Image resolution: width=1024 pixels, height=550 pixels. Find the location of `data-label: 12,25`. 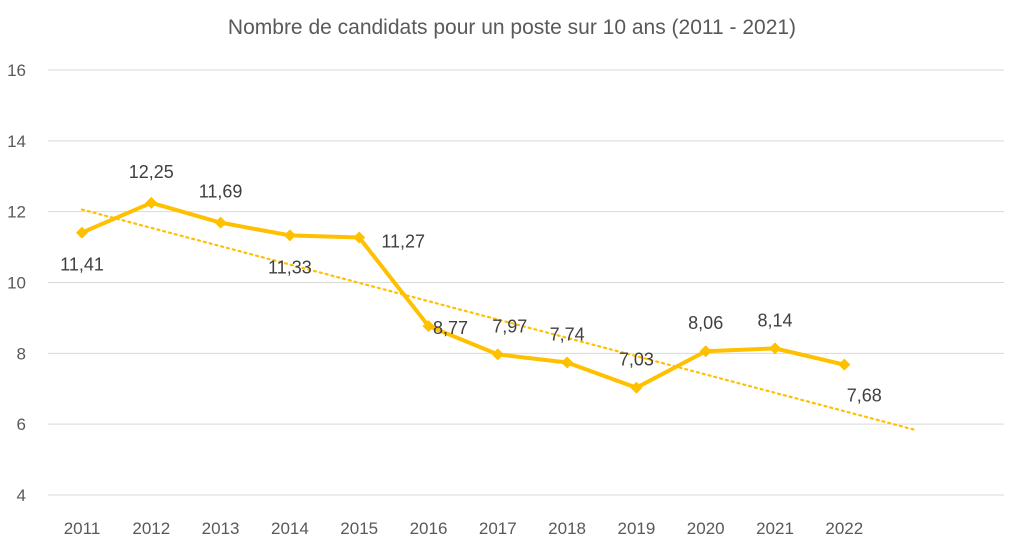

data-label: 12,25 is located at coordinates (151, 172).